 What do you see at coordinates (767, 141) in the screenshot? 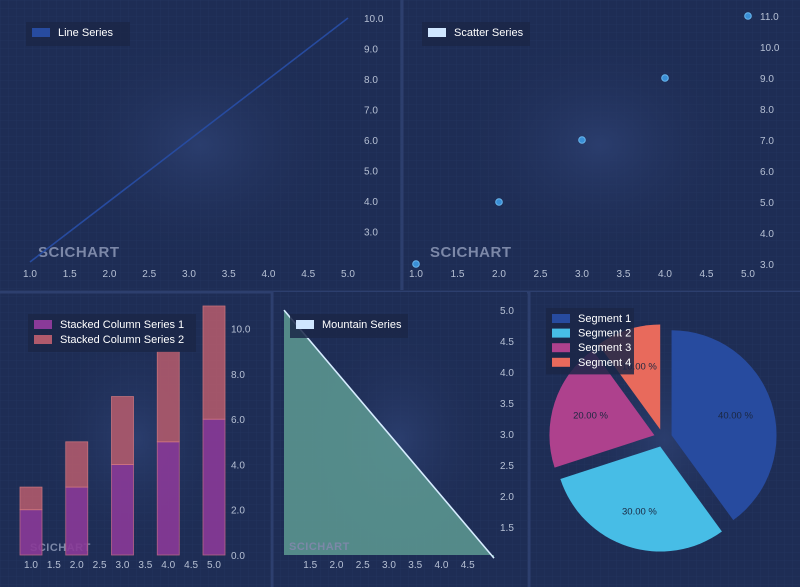
I see `y-tick-label: 7.0` at bounding box center [767, 141].